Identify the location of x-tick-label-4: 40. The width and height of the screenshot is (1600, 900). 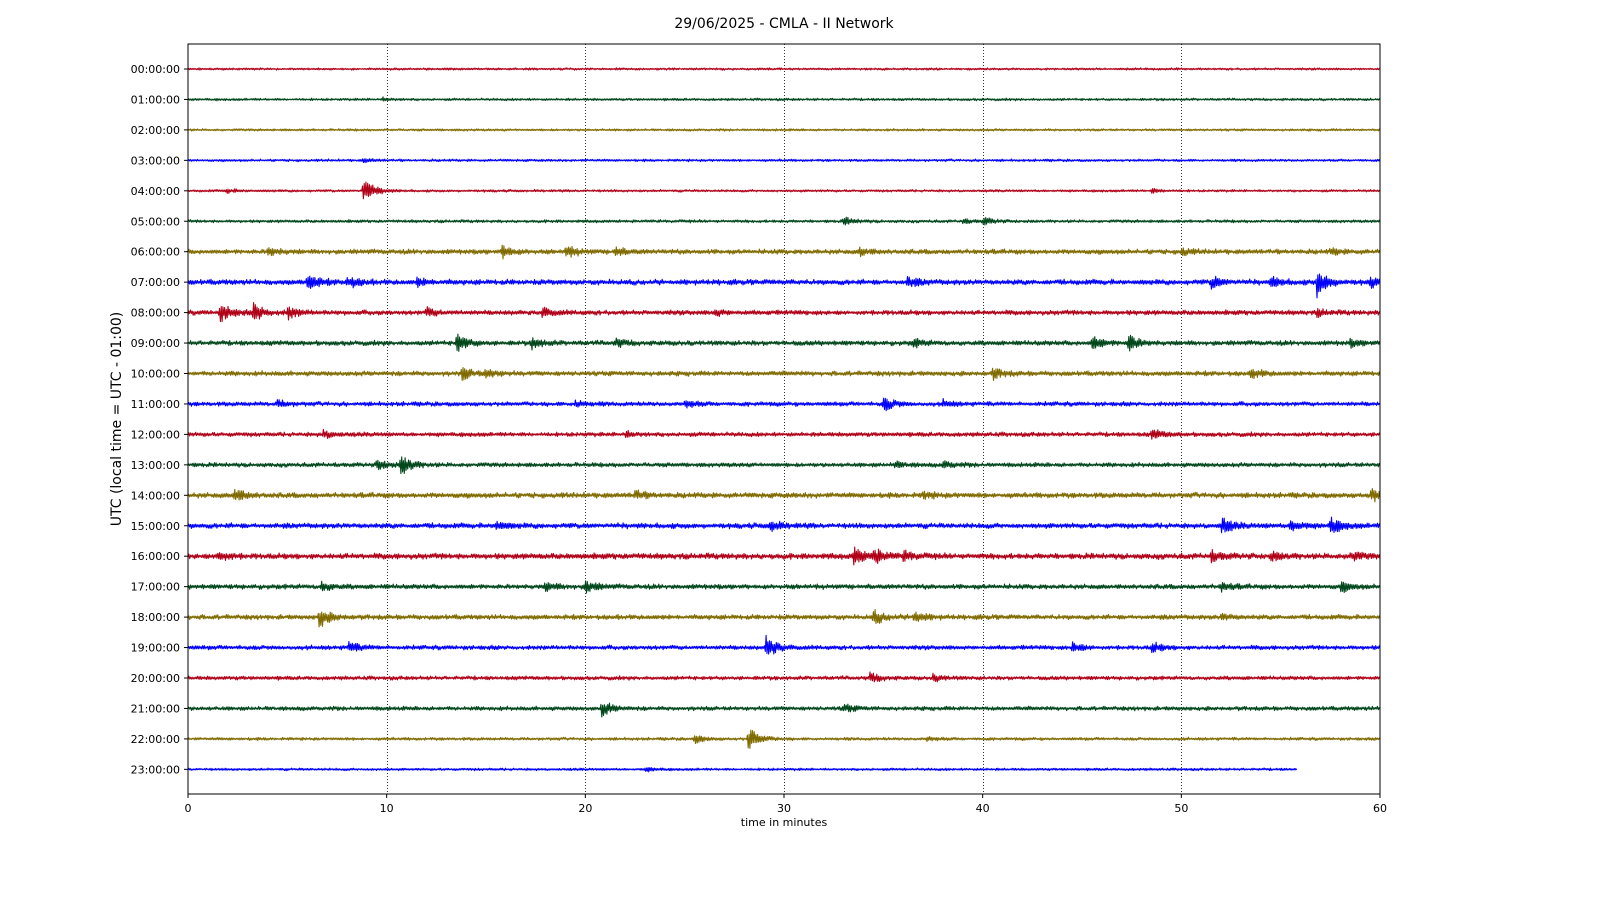
(983, 808).